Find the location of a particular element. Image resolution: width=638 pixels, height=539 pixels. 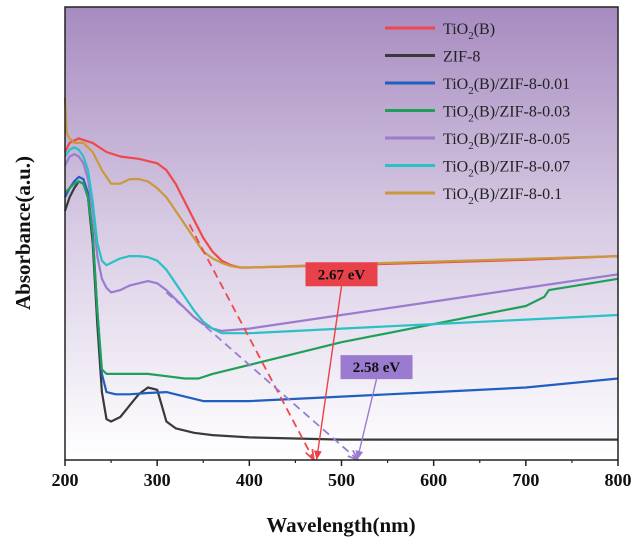

legend-item-tio2-b-zif-8-0-05: TiO2(B)/ZIF-8-0.05 is located at coordinates (477, 141).